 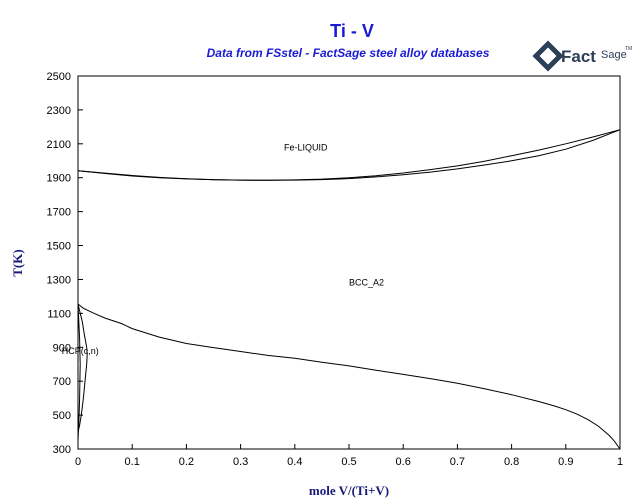 What do you see at coordinates (565, 462) in the screenshot?
I see `x-tick-label: 0.9` at bounding box center [565, 462].